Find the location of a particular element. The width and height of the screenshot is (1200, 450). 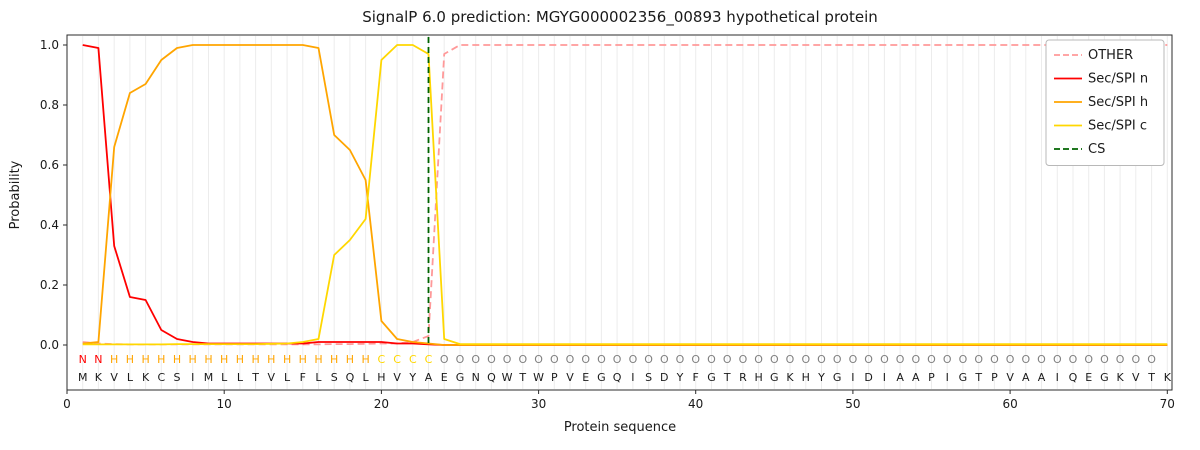

x-tick-label: 50 is located at coordinates (852, 404).